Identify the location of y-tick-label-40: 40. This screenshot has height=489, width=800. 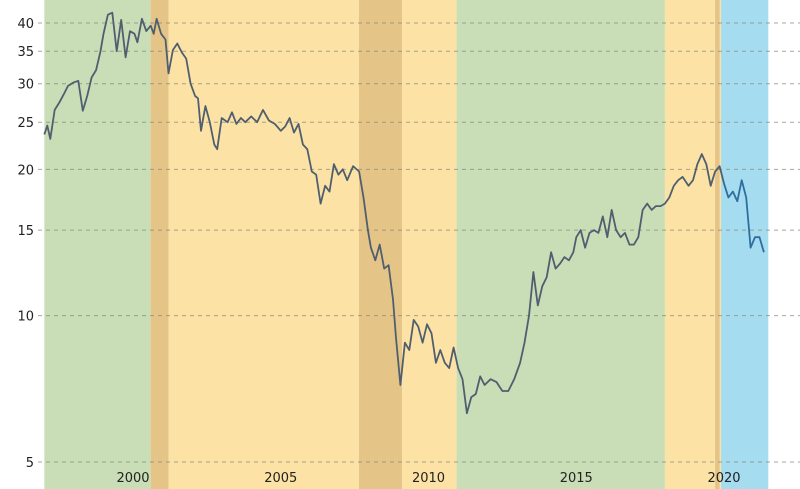
(25, 24).